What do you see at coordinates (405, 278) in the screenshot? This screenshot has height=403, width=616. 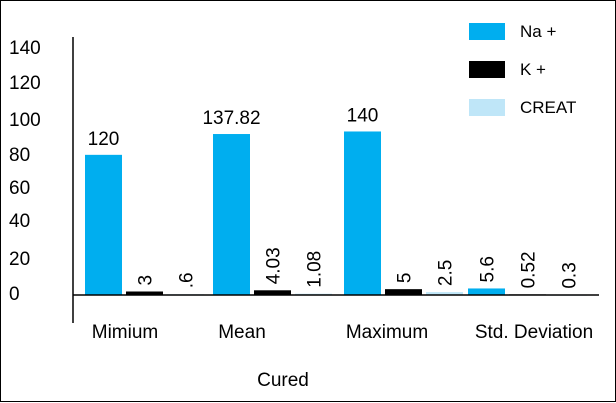 I see `data-label: 5` at bounding box center [405, 278].